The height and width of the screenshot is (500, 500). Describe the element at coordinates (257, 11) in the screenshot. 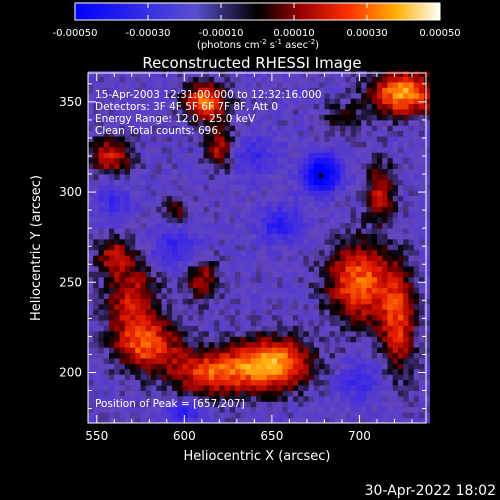

I see `colorbar` at that location.